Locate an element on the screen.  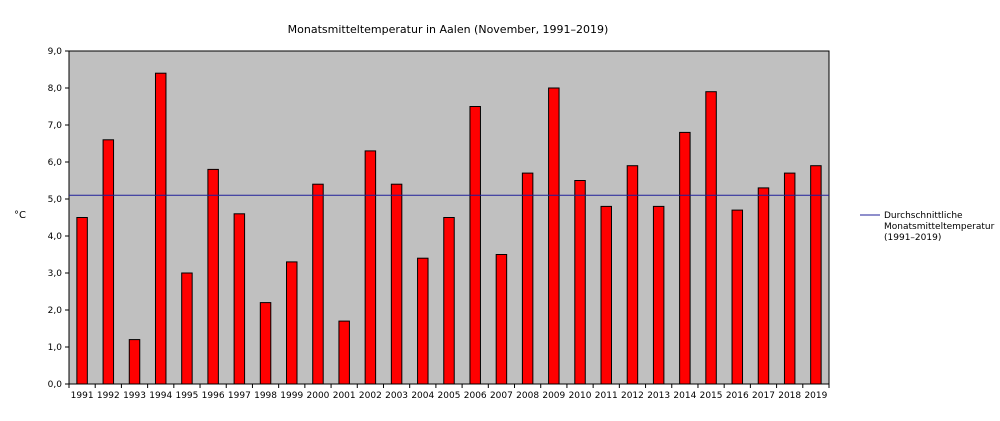
bar-2005 is located at coordinates (449, 301).